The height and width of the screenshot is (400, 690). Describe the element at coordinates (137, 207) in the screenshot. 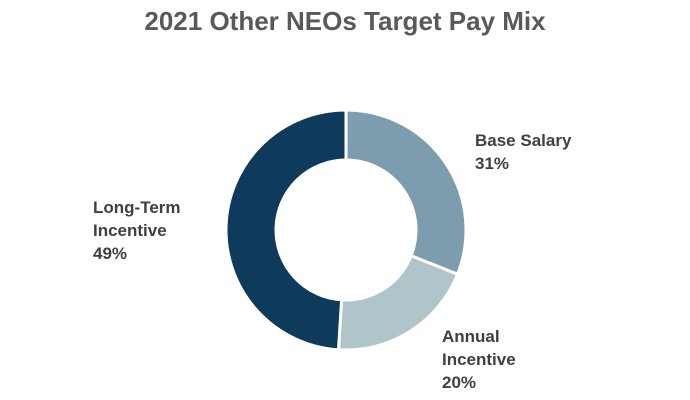

I see `label-name: Long-Term` at that location.